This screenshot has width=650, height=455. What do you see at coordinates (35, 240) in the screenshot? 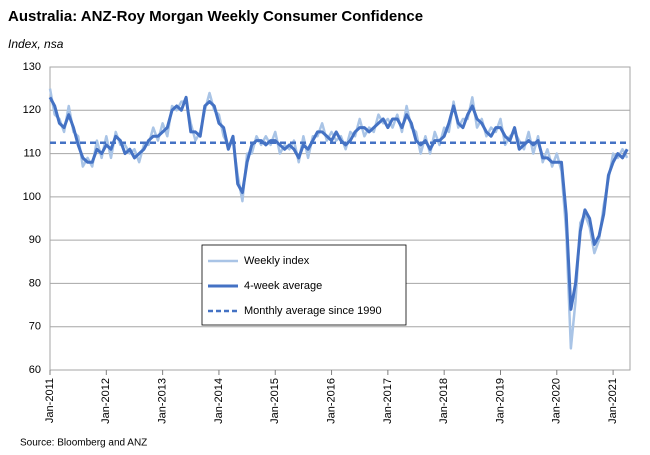
I see `y-tick-label: 90` at bounding box center [35, 240].